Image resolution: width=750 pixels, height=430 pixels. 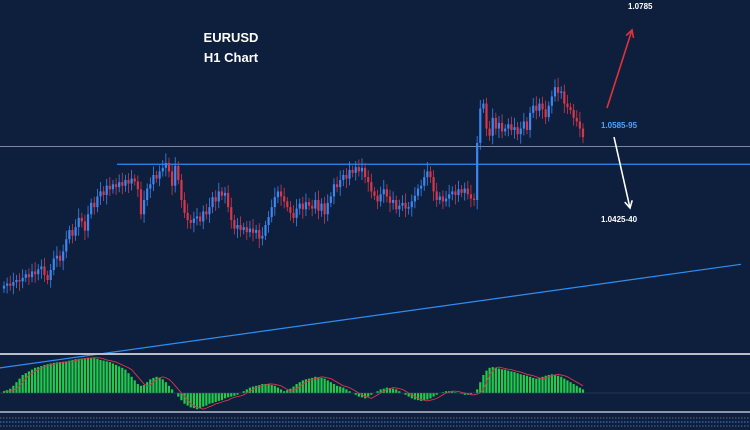 What do you see at coordinates (619, 219) in the screenshot?
I see `level-label-target-down: 1.0425-40` at bounding box center [619, 219].